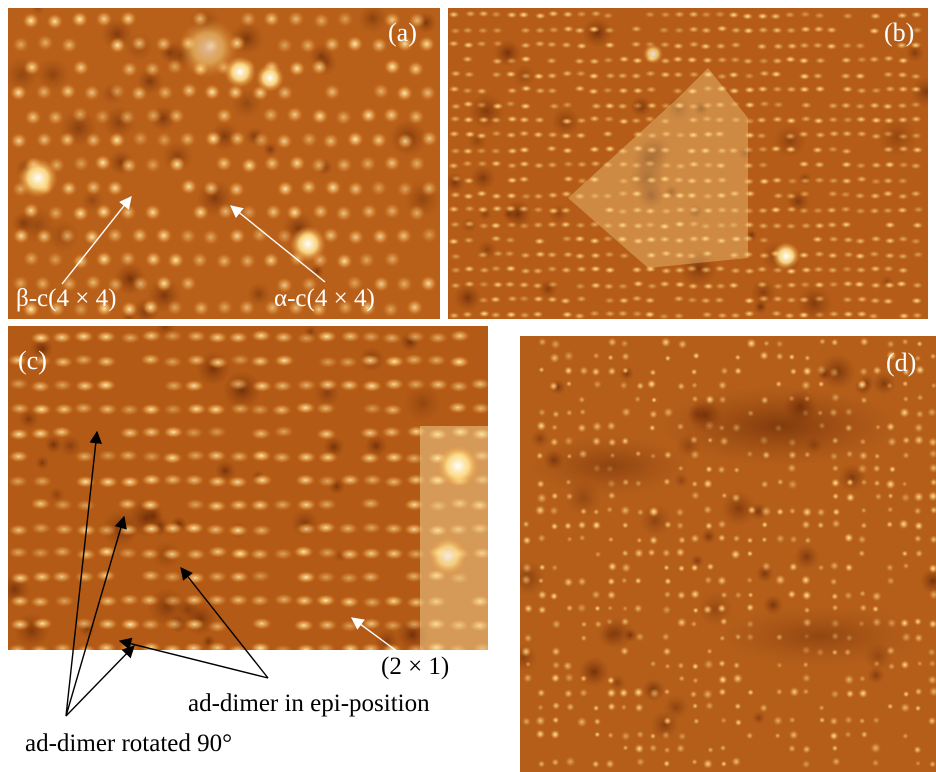  What do you see at coordinates (402, 32) in the screenshot?
I see `panel-label-a: (a)` at bounding box center [402, 32].